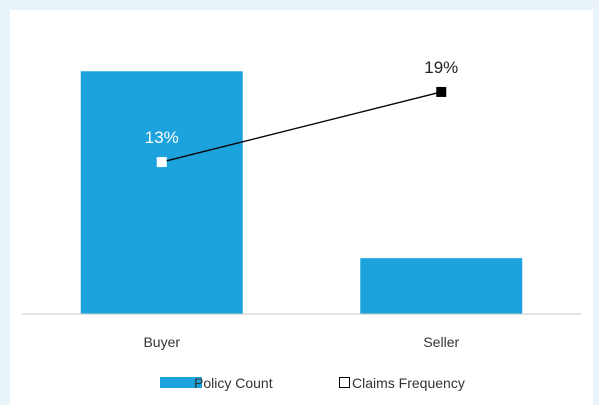 The height and width of the screenshot is (405, 599). Describe the element at coordinates (441, 342) in the screenshot. I see `x-tick-label-seller: Seller` at that location.